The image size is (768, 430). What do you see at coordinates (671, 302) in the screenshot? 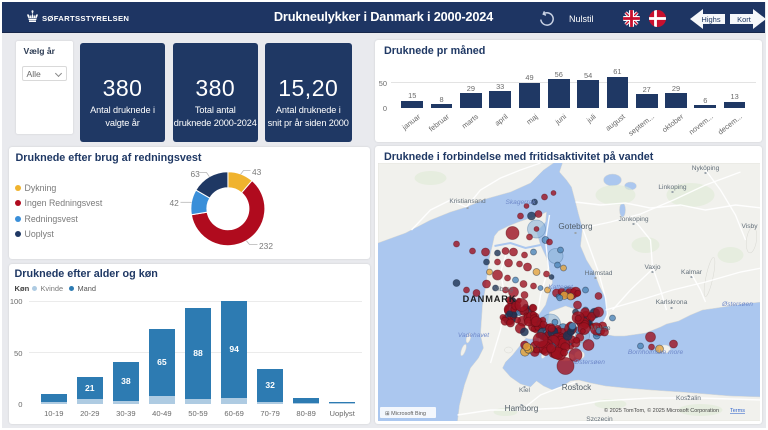
I see `svg-text: Karlskrona` at bounding box center [671, 302].